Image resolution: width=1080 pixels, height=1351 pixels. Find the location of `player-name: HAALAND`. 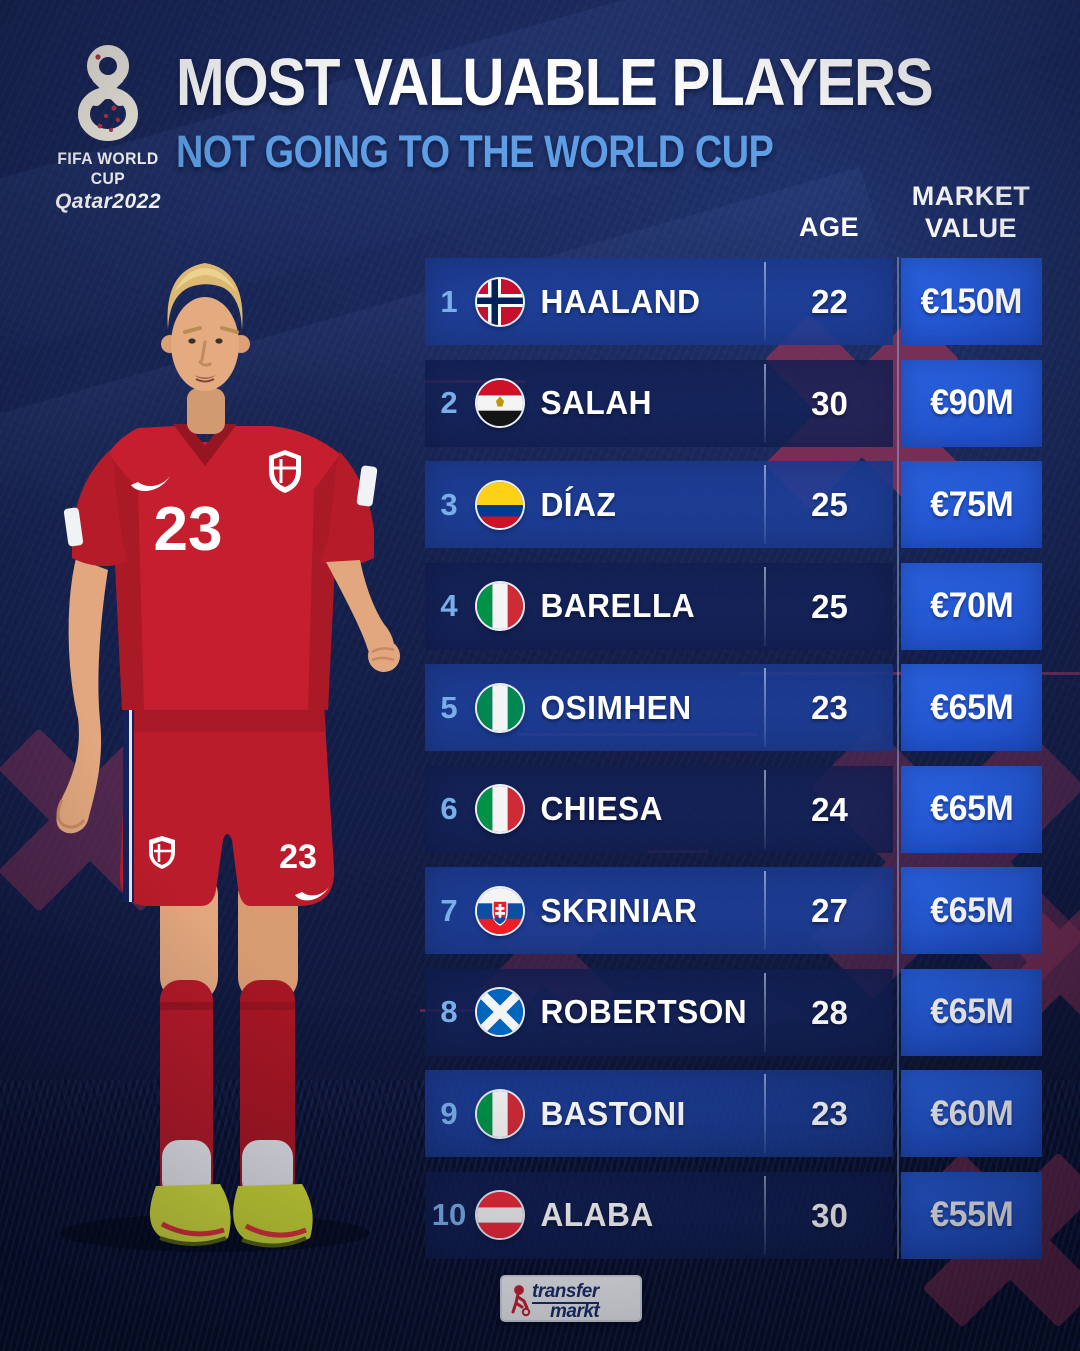

player-name: HAALAND is located at coordinates (620, 301).